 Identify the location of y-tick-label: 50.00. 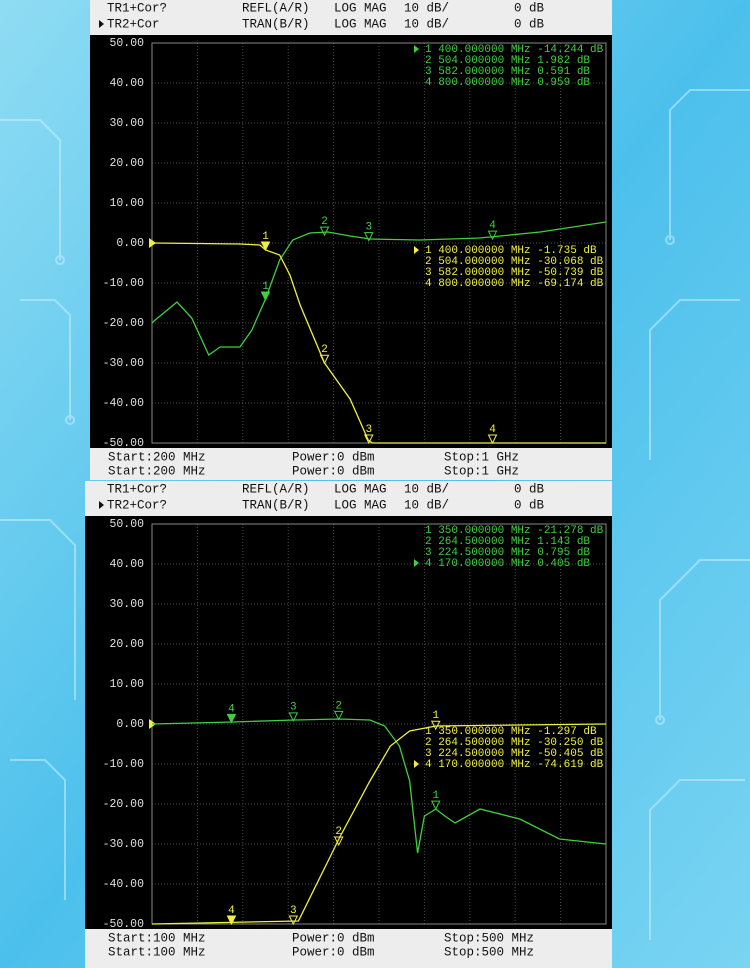
(126, 524).